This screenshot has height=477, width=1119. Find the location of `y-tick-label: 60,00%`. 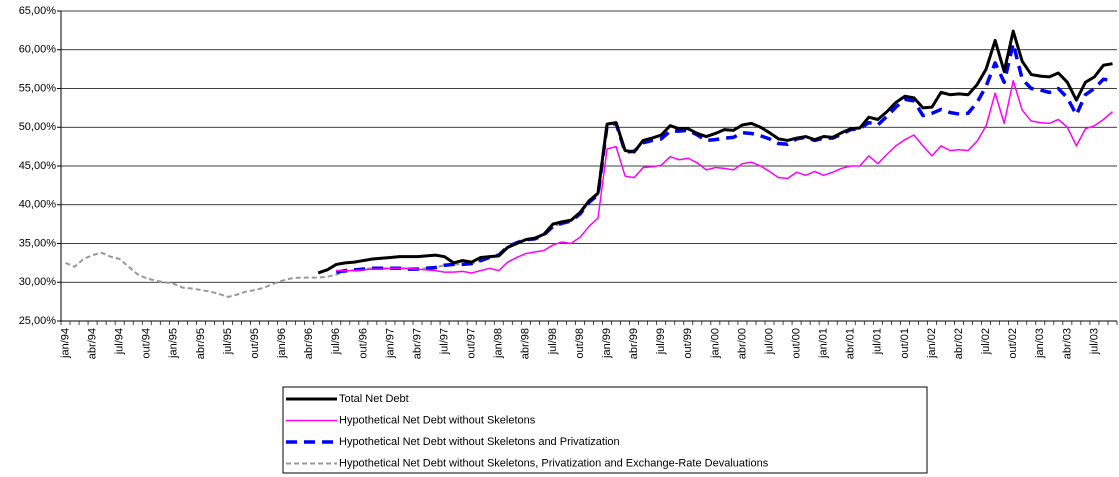

y-tick-label: 60,00% is located at coordinates (38, 50).